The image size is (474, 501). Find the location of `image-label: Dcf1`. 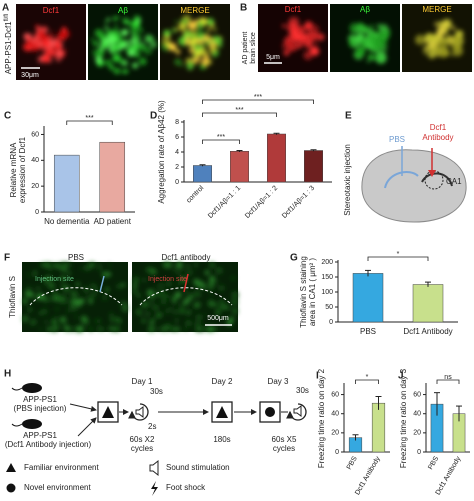

image-label: Dcf1 is located at coordinates (51, 10).